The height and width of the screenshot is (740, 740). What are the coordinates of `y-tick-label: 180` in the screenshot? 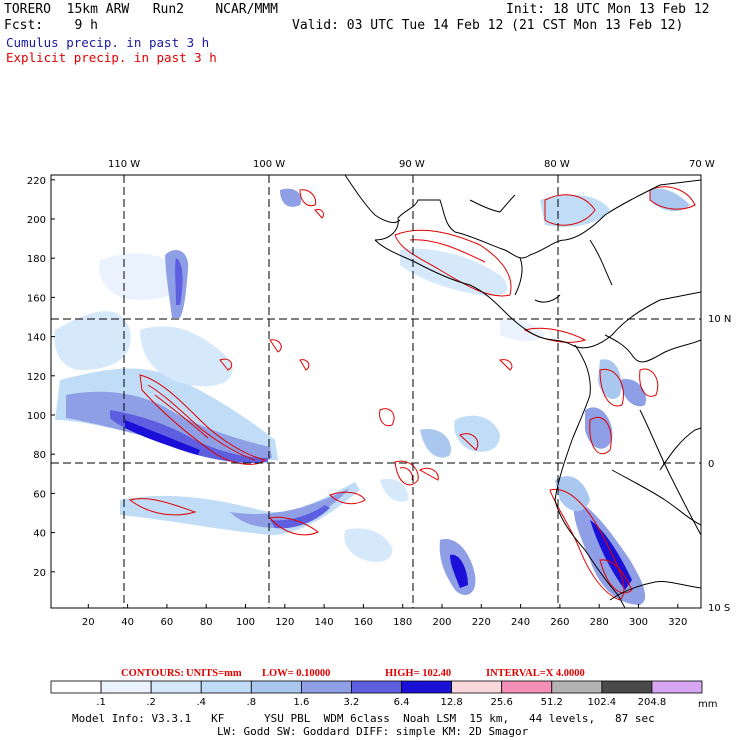 It's located at (36, 259).